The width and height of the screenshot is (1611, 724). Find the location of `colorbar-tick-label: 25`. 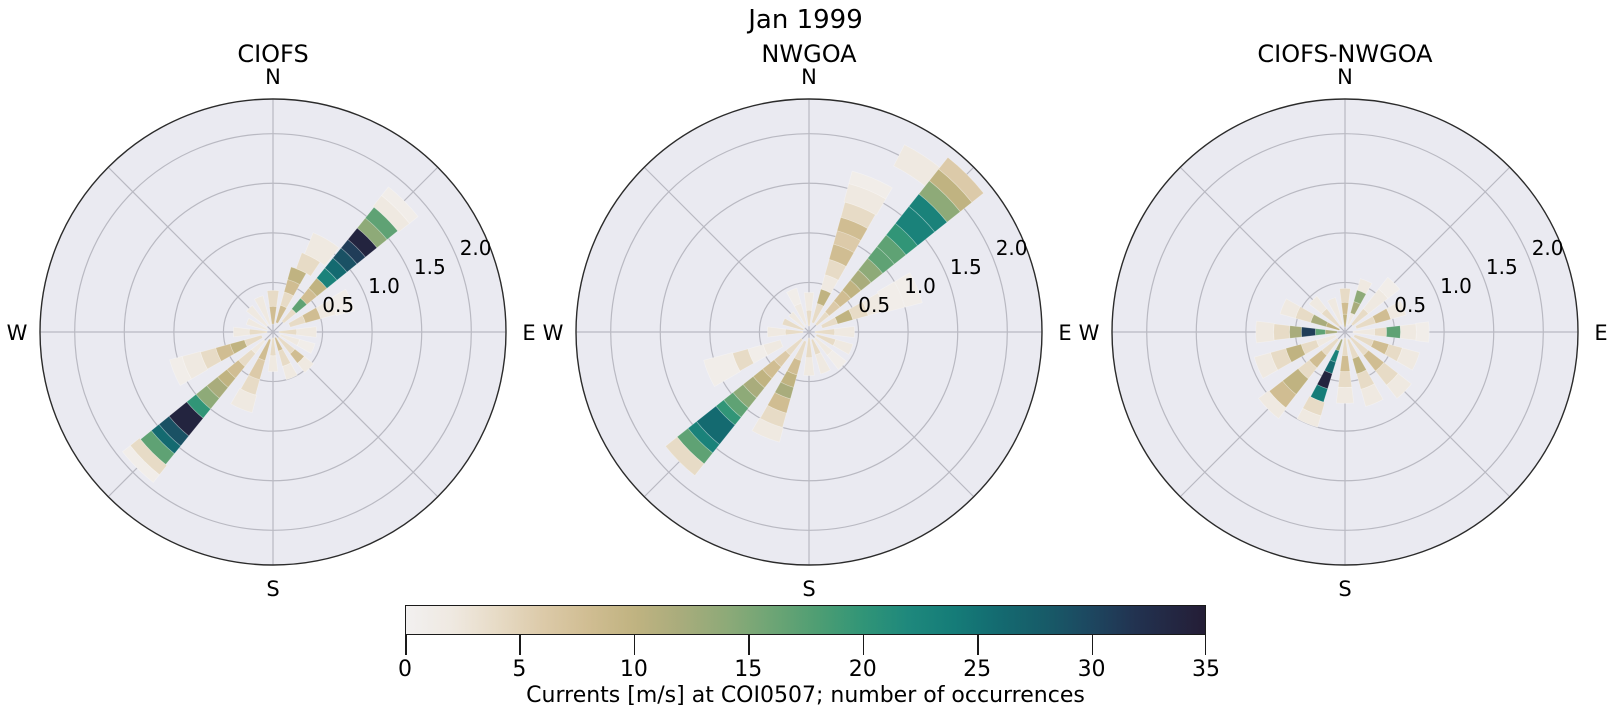

colorbar-tick-label: 25 is located at coordinates (977, 669).